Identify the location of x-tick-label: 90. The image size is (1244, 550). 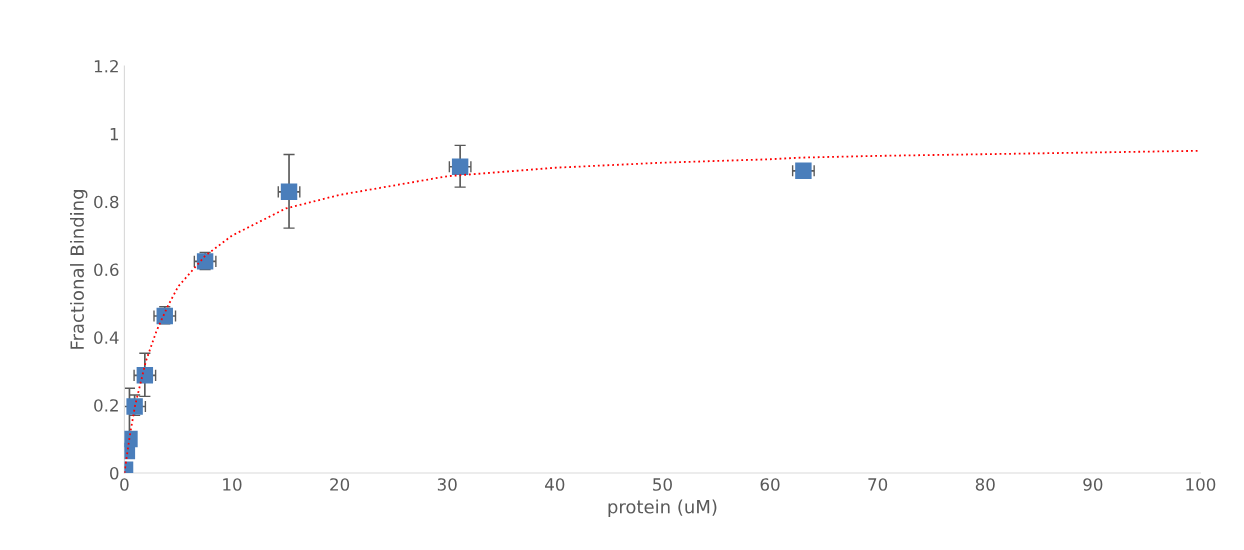
(1093, 484).